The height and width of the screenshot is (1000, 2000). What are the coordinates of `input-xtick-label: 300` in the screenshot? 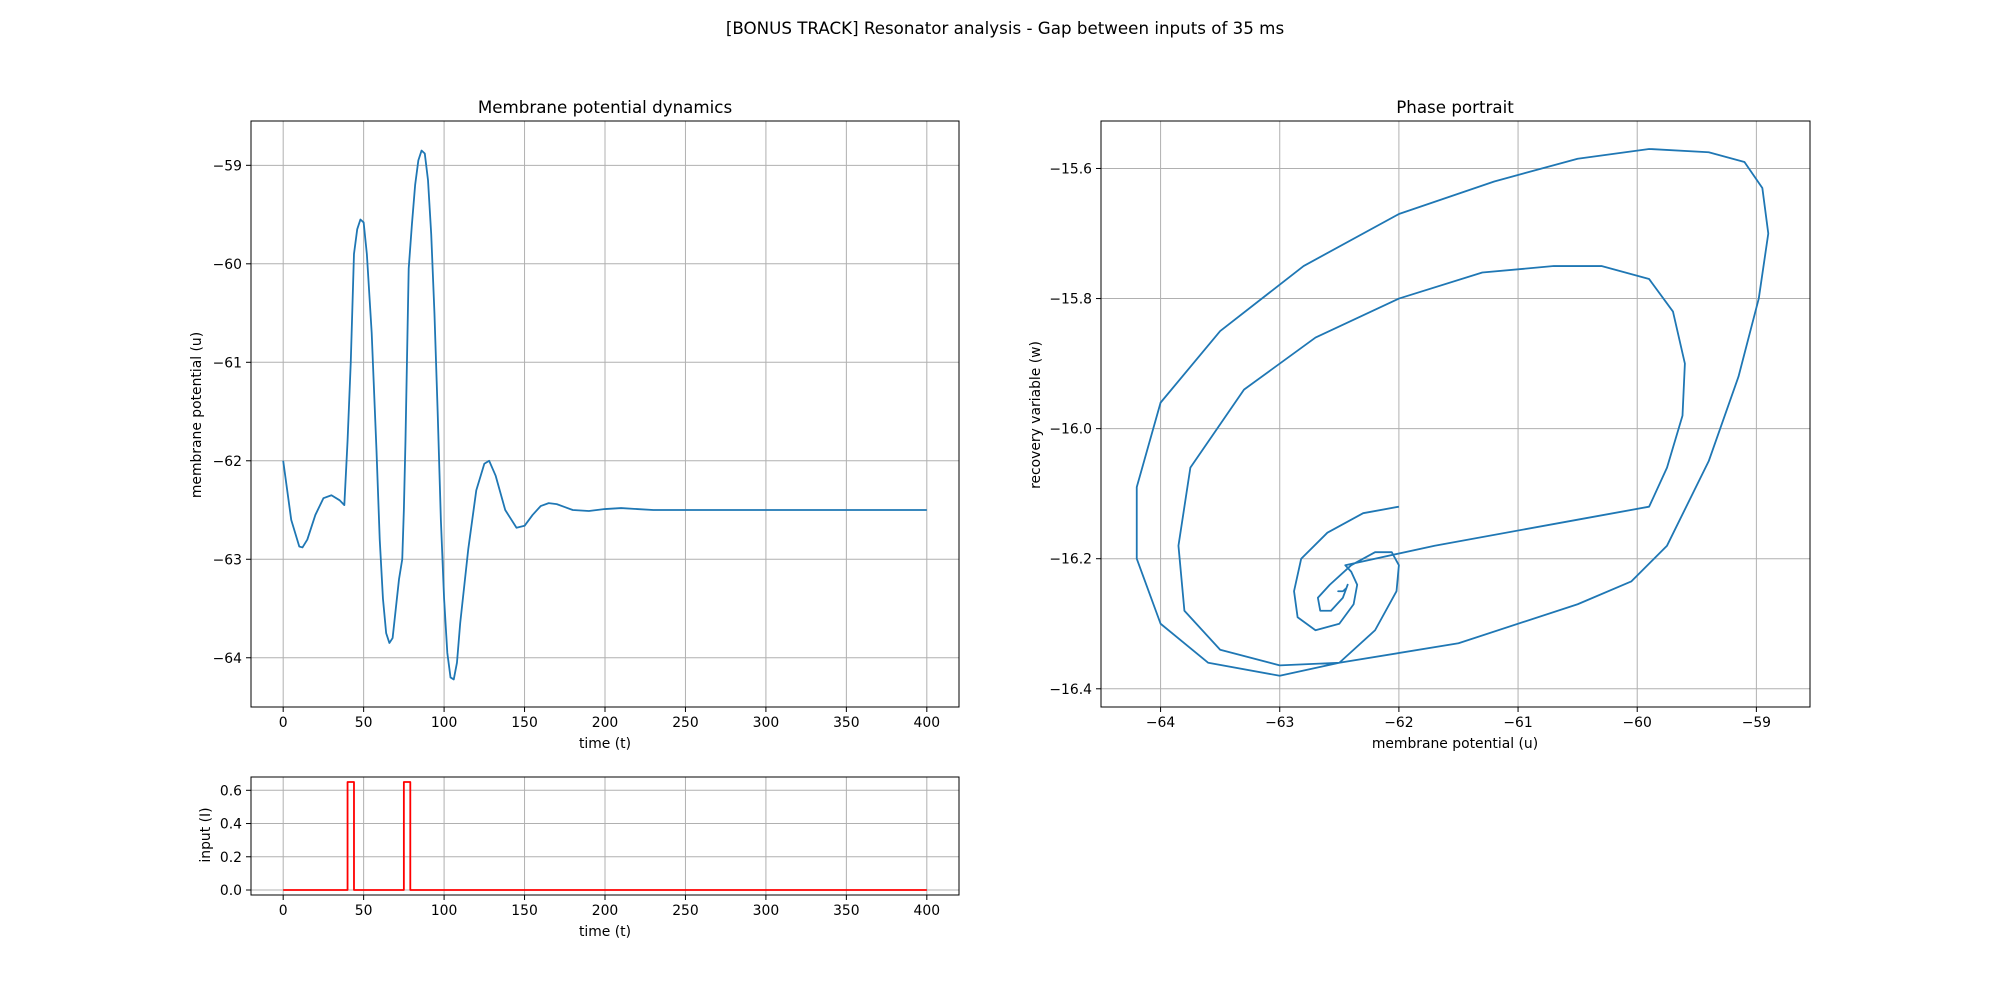 It's located at (766, 911).